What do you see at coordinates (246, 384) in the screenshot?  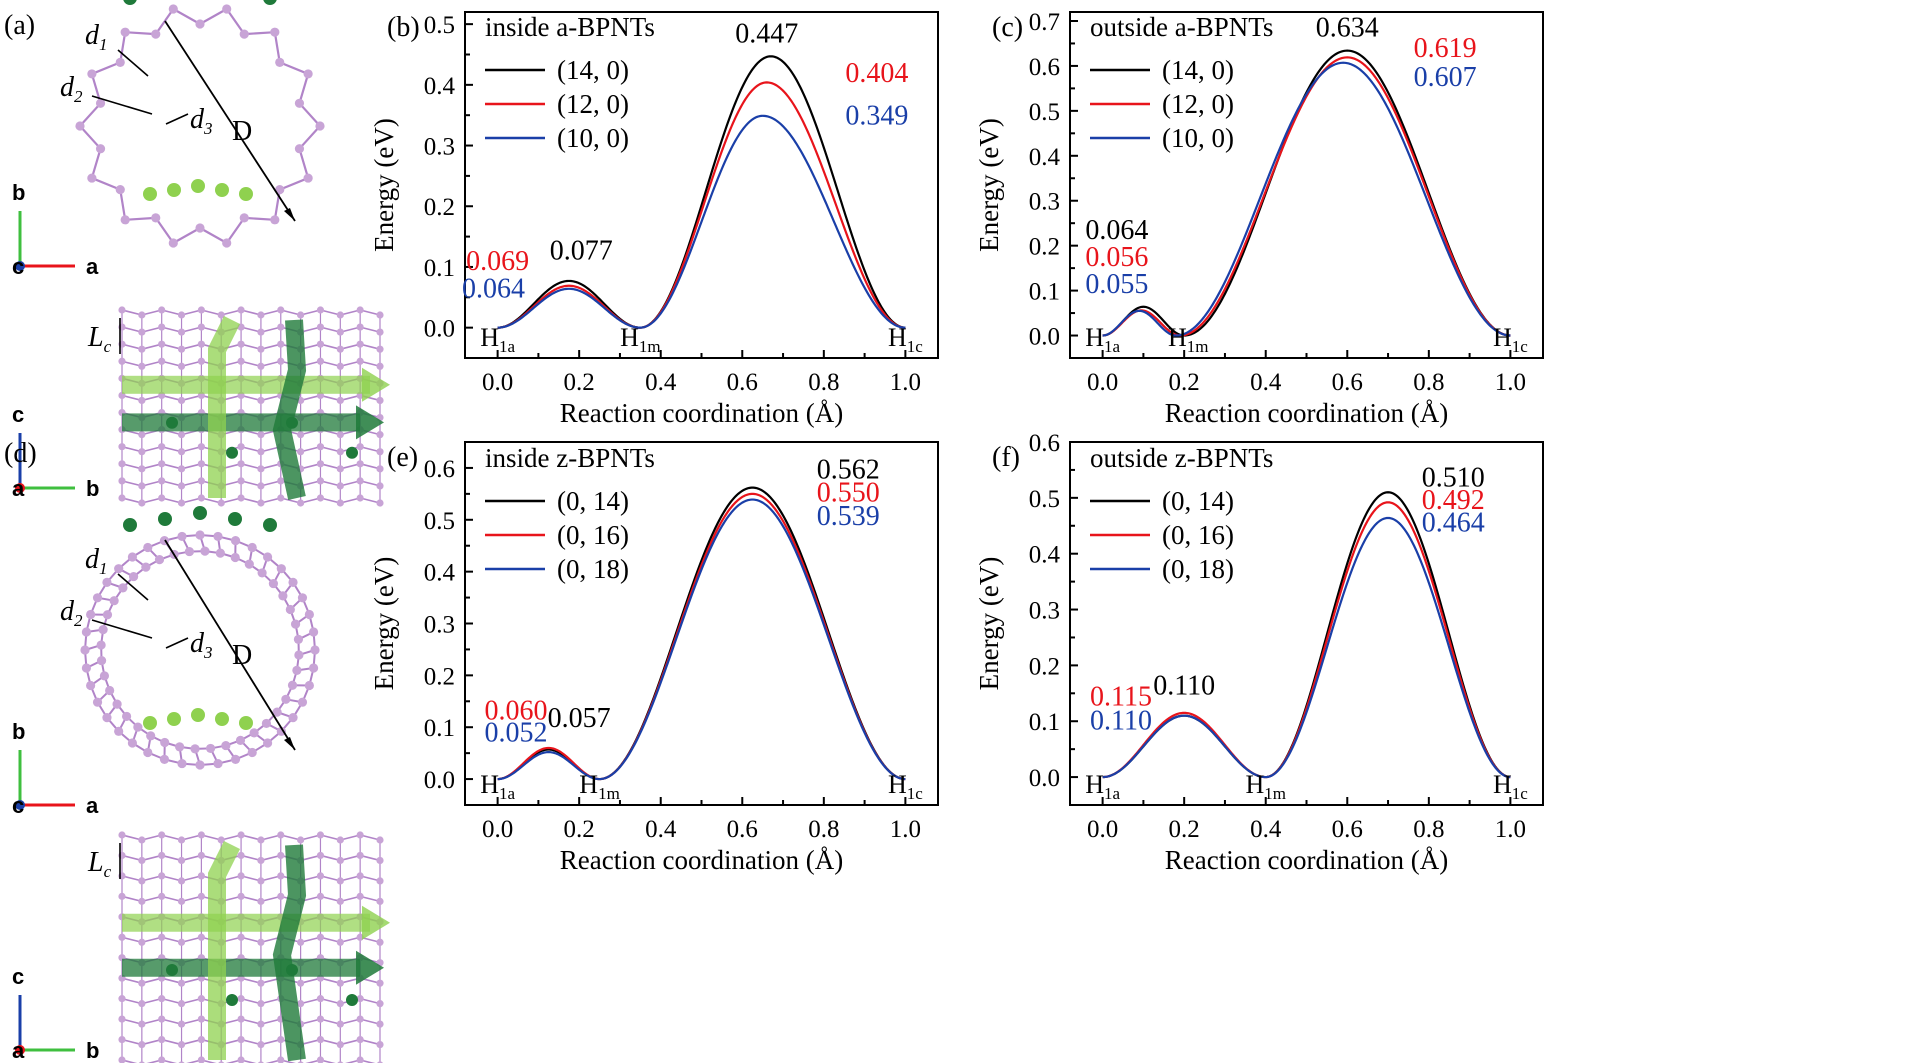 I see `diffusion-arrow-light` at bounding box center [246, 384].